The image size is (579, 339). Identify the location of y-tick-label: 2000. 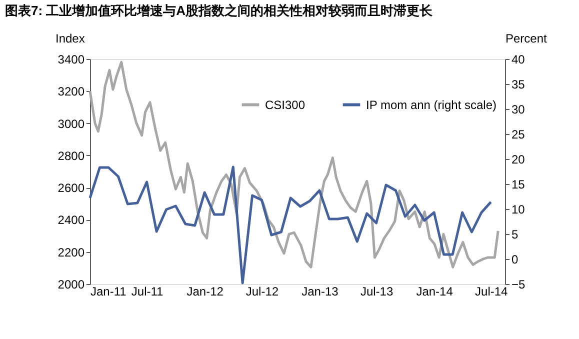
(71, 285).